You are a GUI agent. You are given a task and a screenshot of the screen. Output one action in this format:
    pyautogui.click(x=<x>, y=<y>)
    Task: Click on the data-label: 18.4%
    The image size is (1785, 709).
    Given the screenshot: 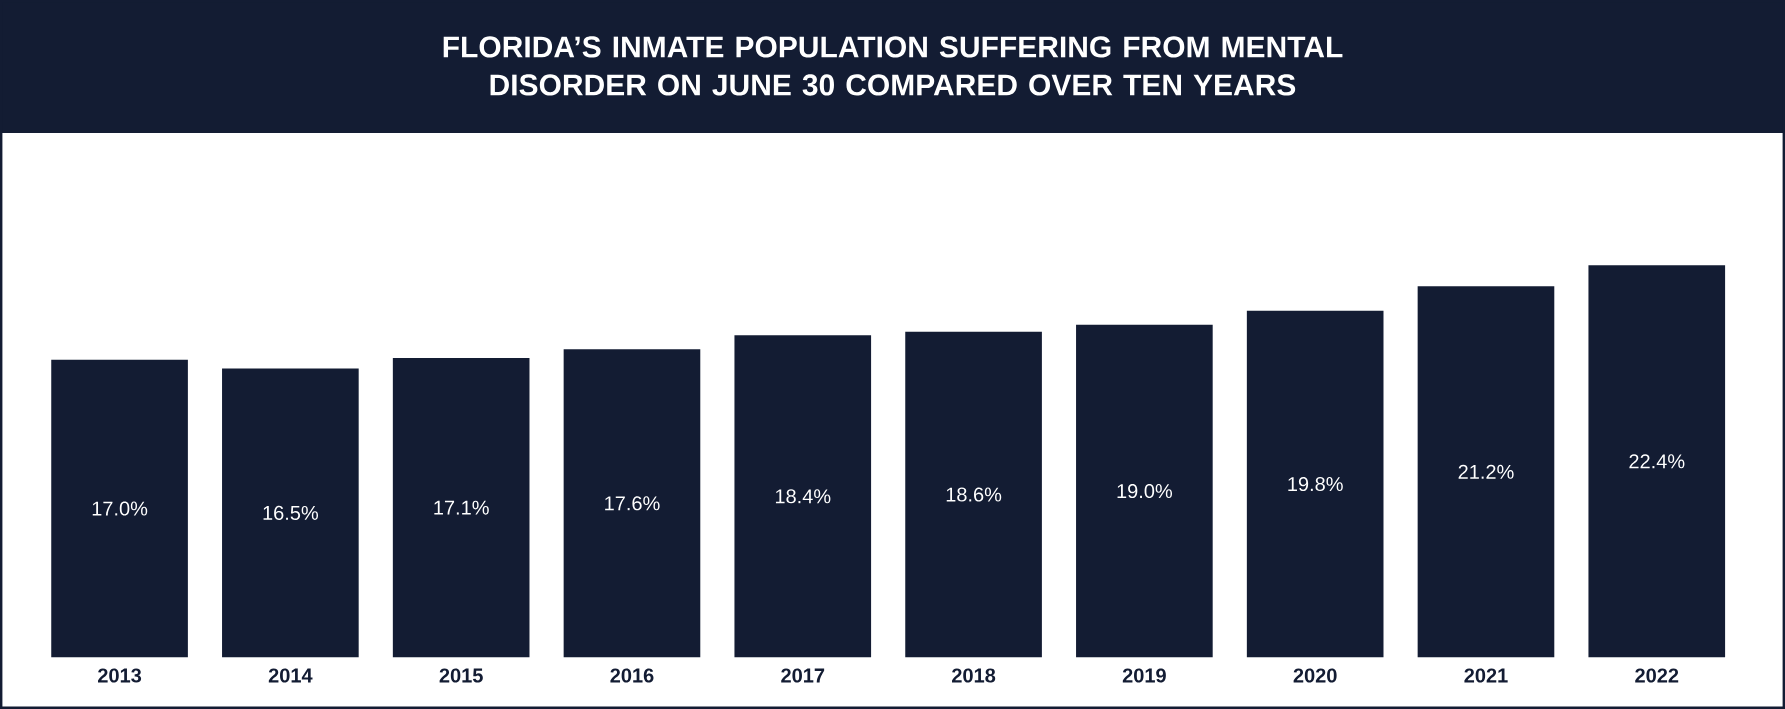 What is the action you would take?
    pyautogui.click(x=803, y=496)
    